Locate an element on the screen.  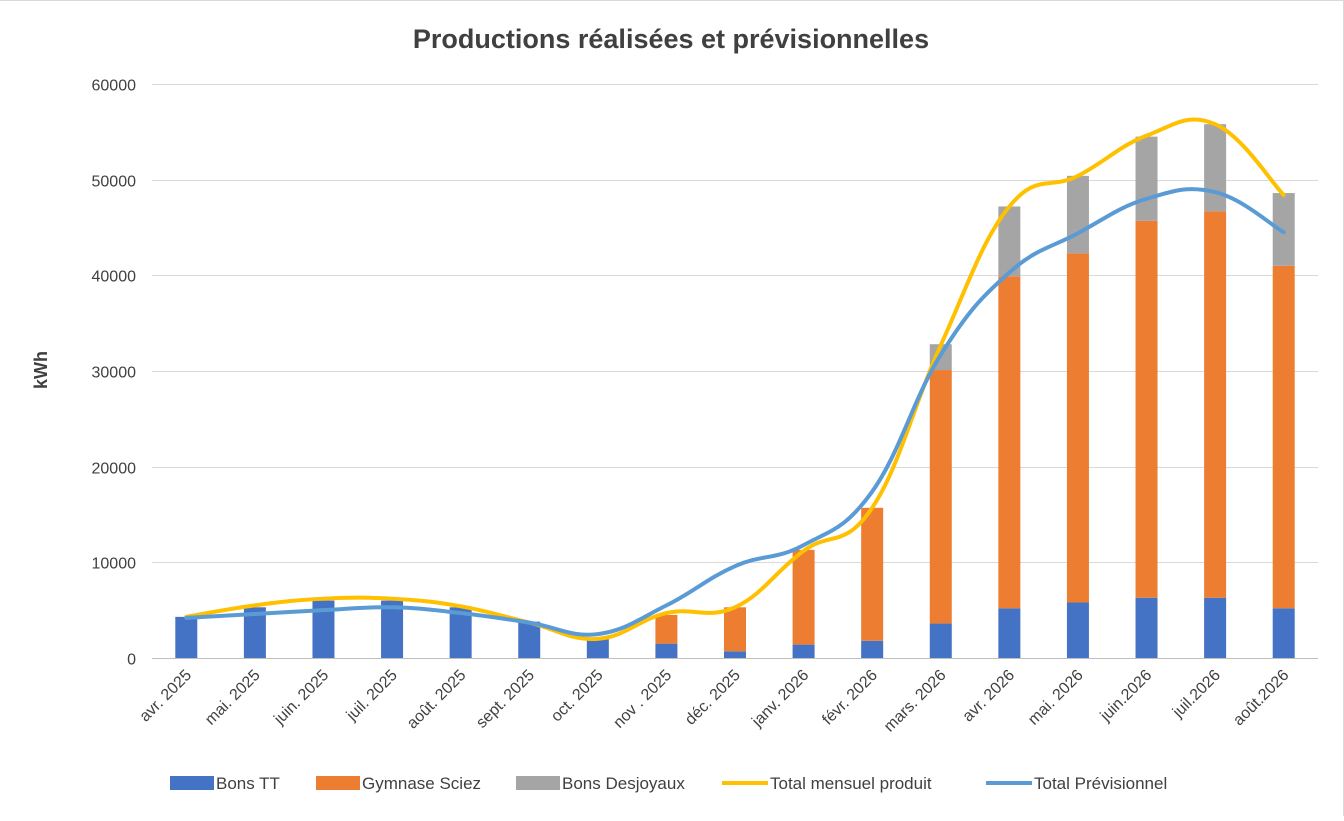
legend-label: Gymnase Sciez is located at coordinates (421, 783).